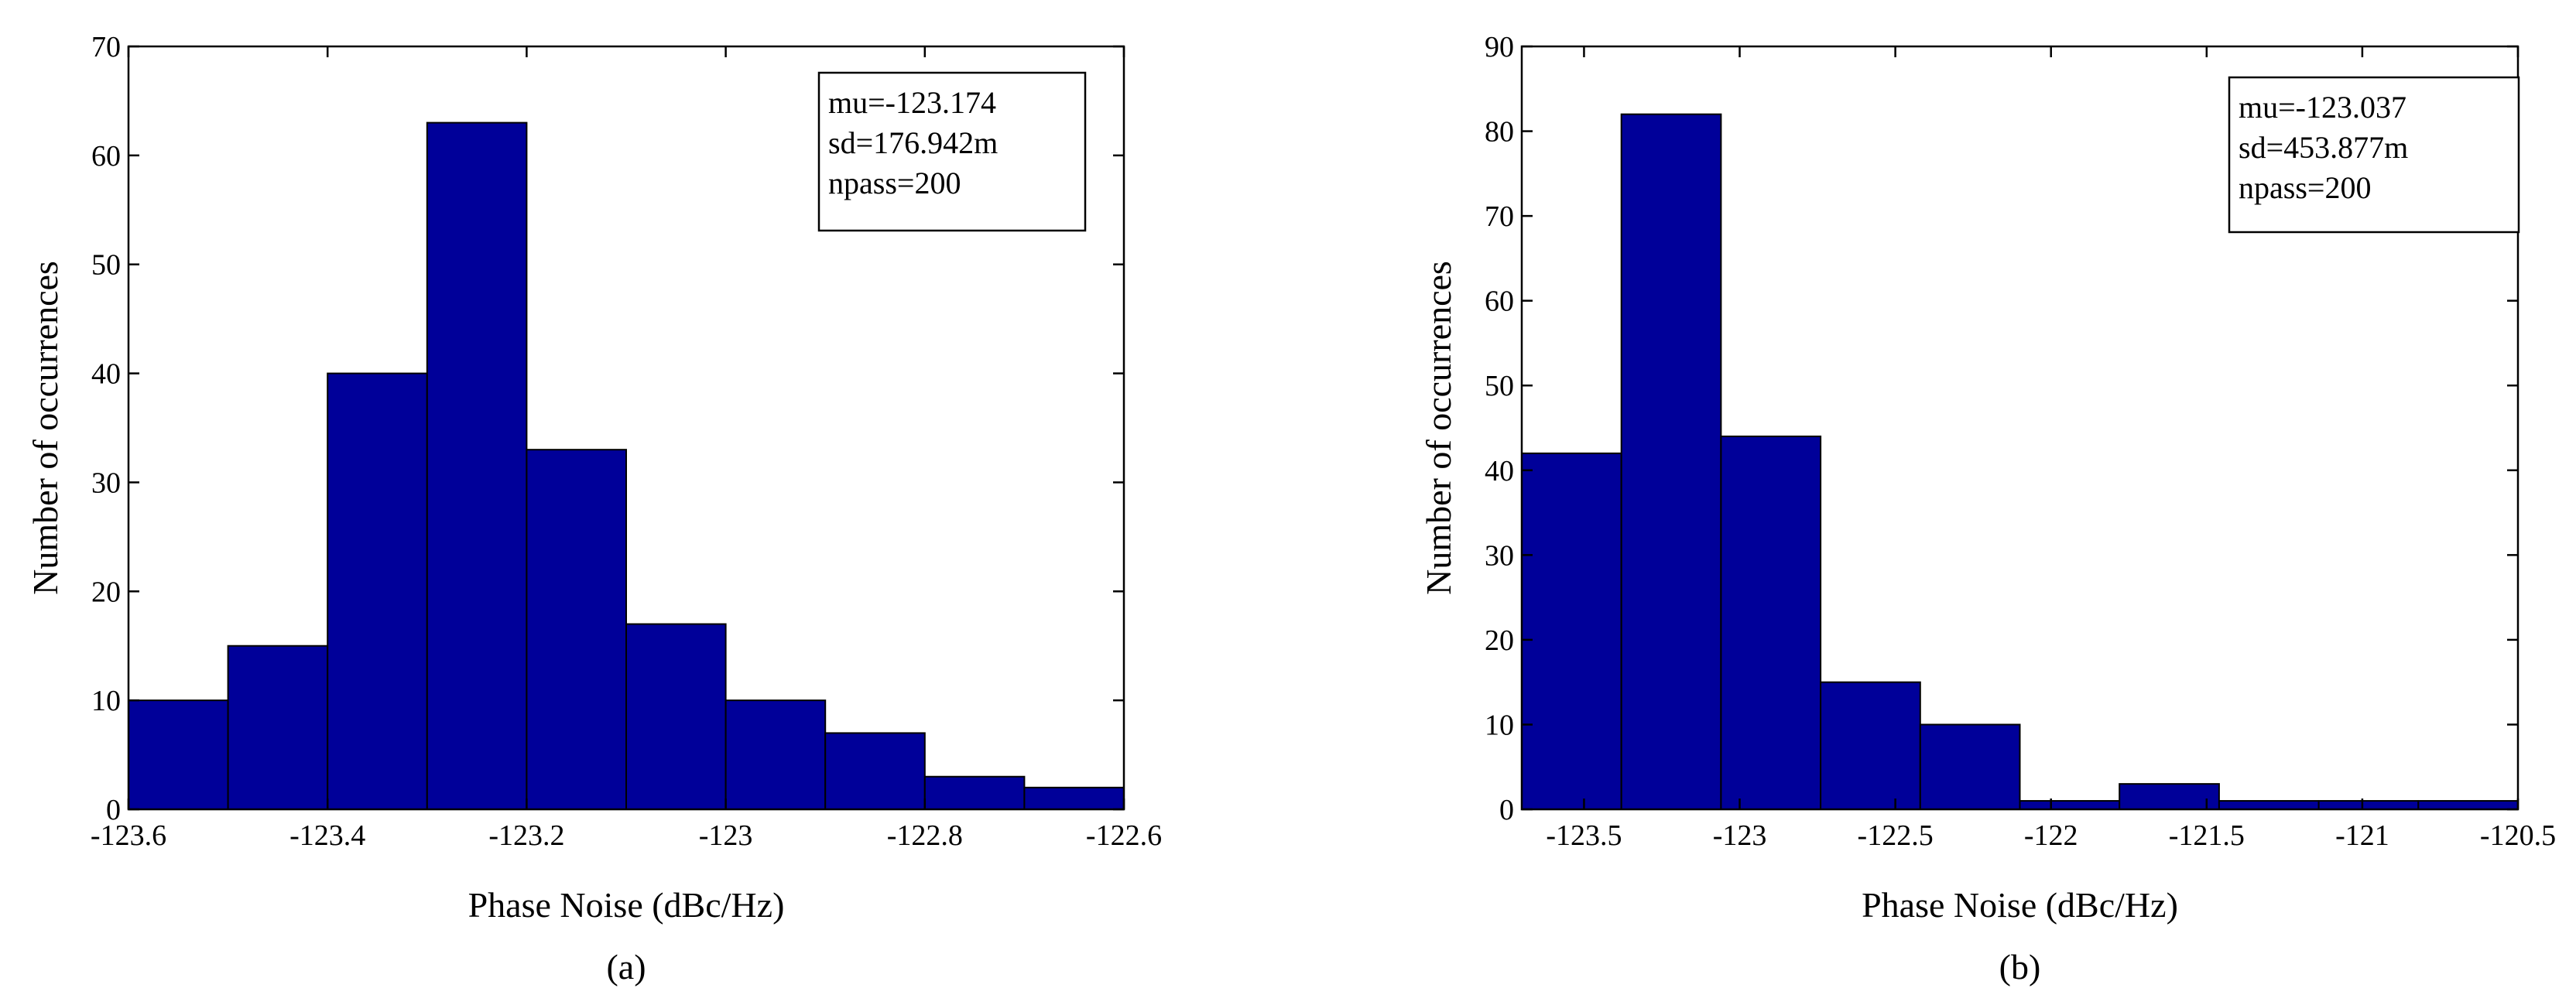 This screenshot has height=1002, width=2576. Describe the element at coordinates (912, 102) in the screenshot. I see `stats-line: mu=-123.174` at that location.